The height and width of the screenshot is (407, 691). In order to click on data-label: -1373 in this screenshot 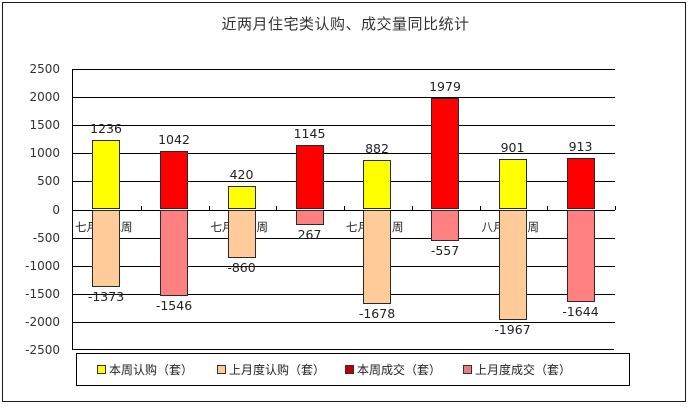, I will do `click(106, 296)`.